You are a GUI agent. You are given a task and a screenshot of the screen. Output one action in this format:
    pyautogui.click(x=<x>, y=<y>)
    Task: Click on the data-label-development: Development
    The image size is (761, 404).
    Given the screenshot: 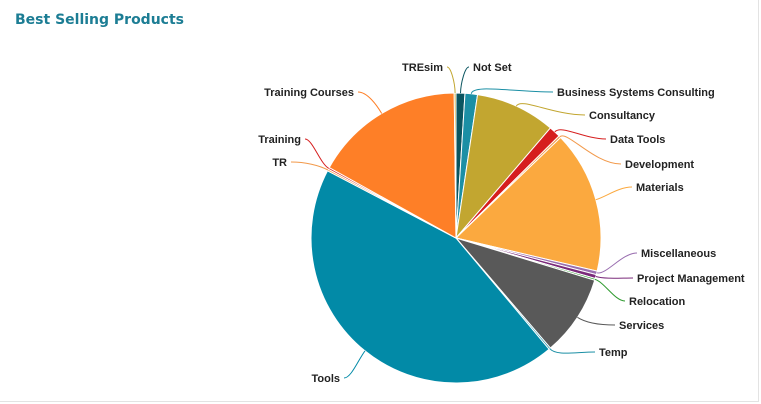 What is the action you would take?
    pyautogui.click(x=659, y=165)
    